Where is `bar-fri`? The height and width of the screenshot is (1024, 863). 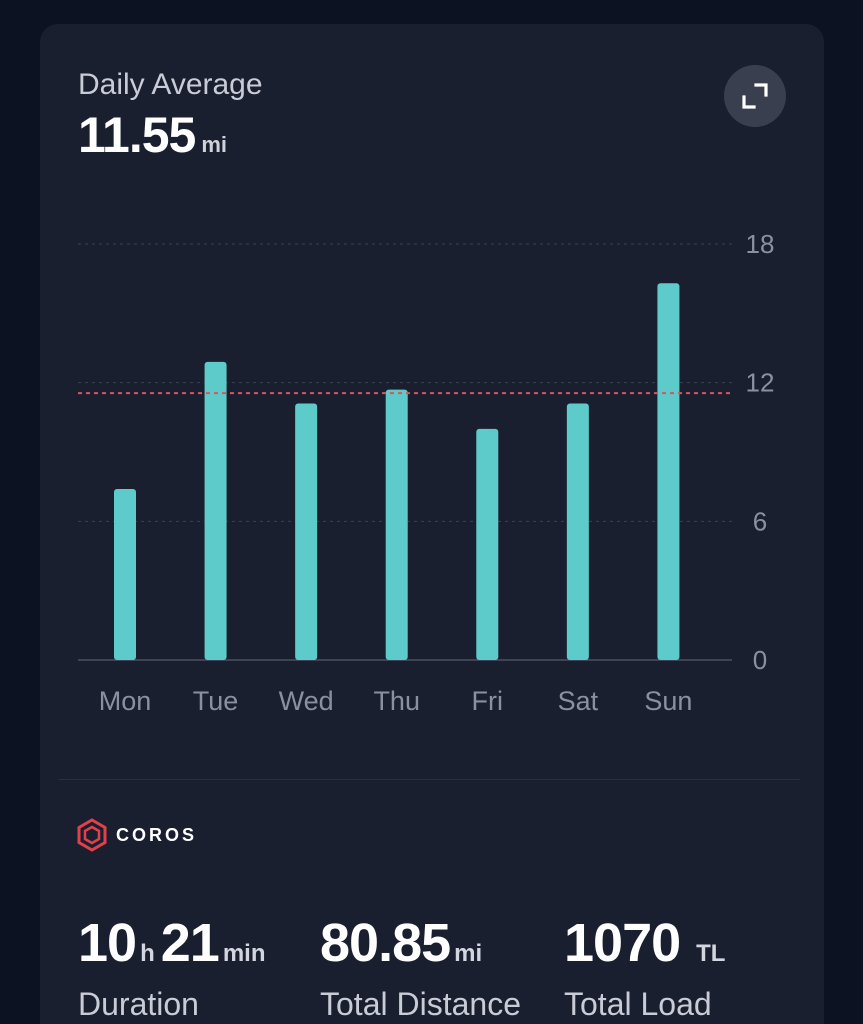
bar-fri is located at coordinates (487, 544).